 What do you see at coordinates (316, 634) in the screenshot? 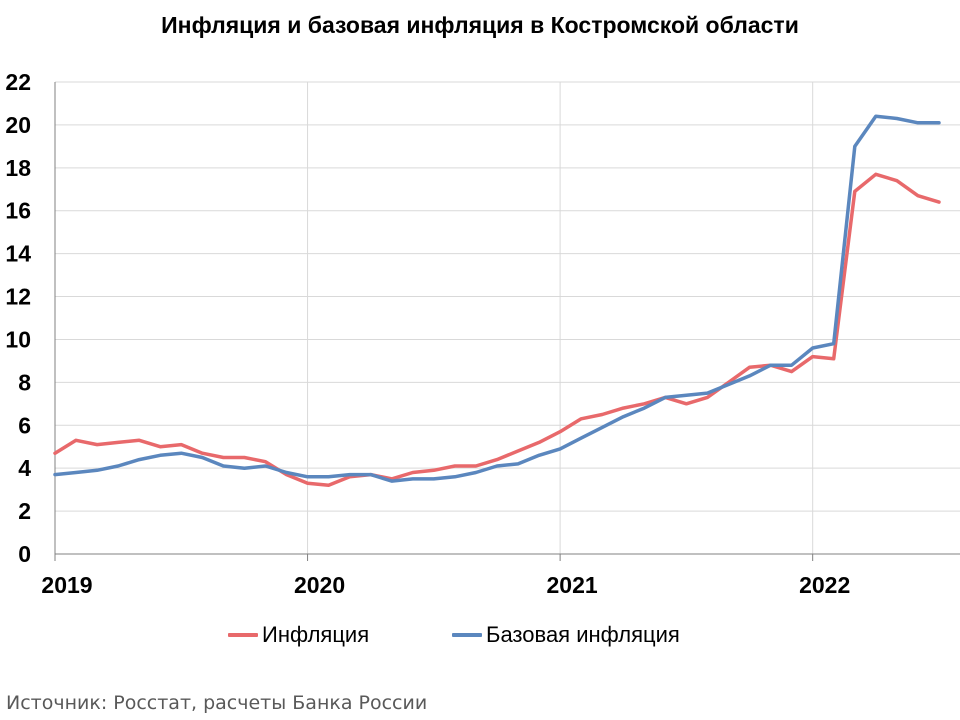
I see `legend-label-inflation: Инфляция` at bounding box center [316, 634].